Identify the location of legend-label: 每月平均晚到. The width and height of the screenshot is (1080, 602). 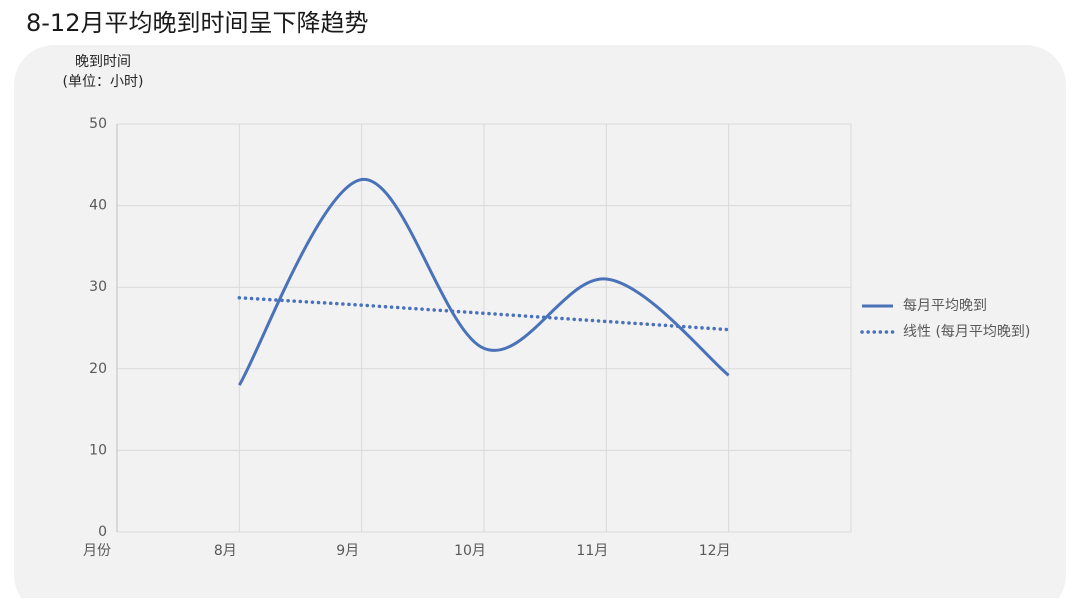
(945, 306).